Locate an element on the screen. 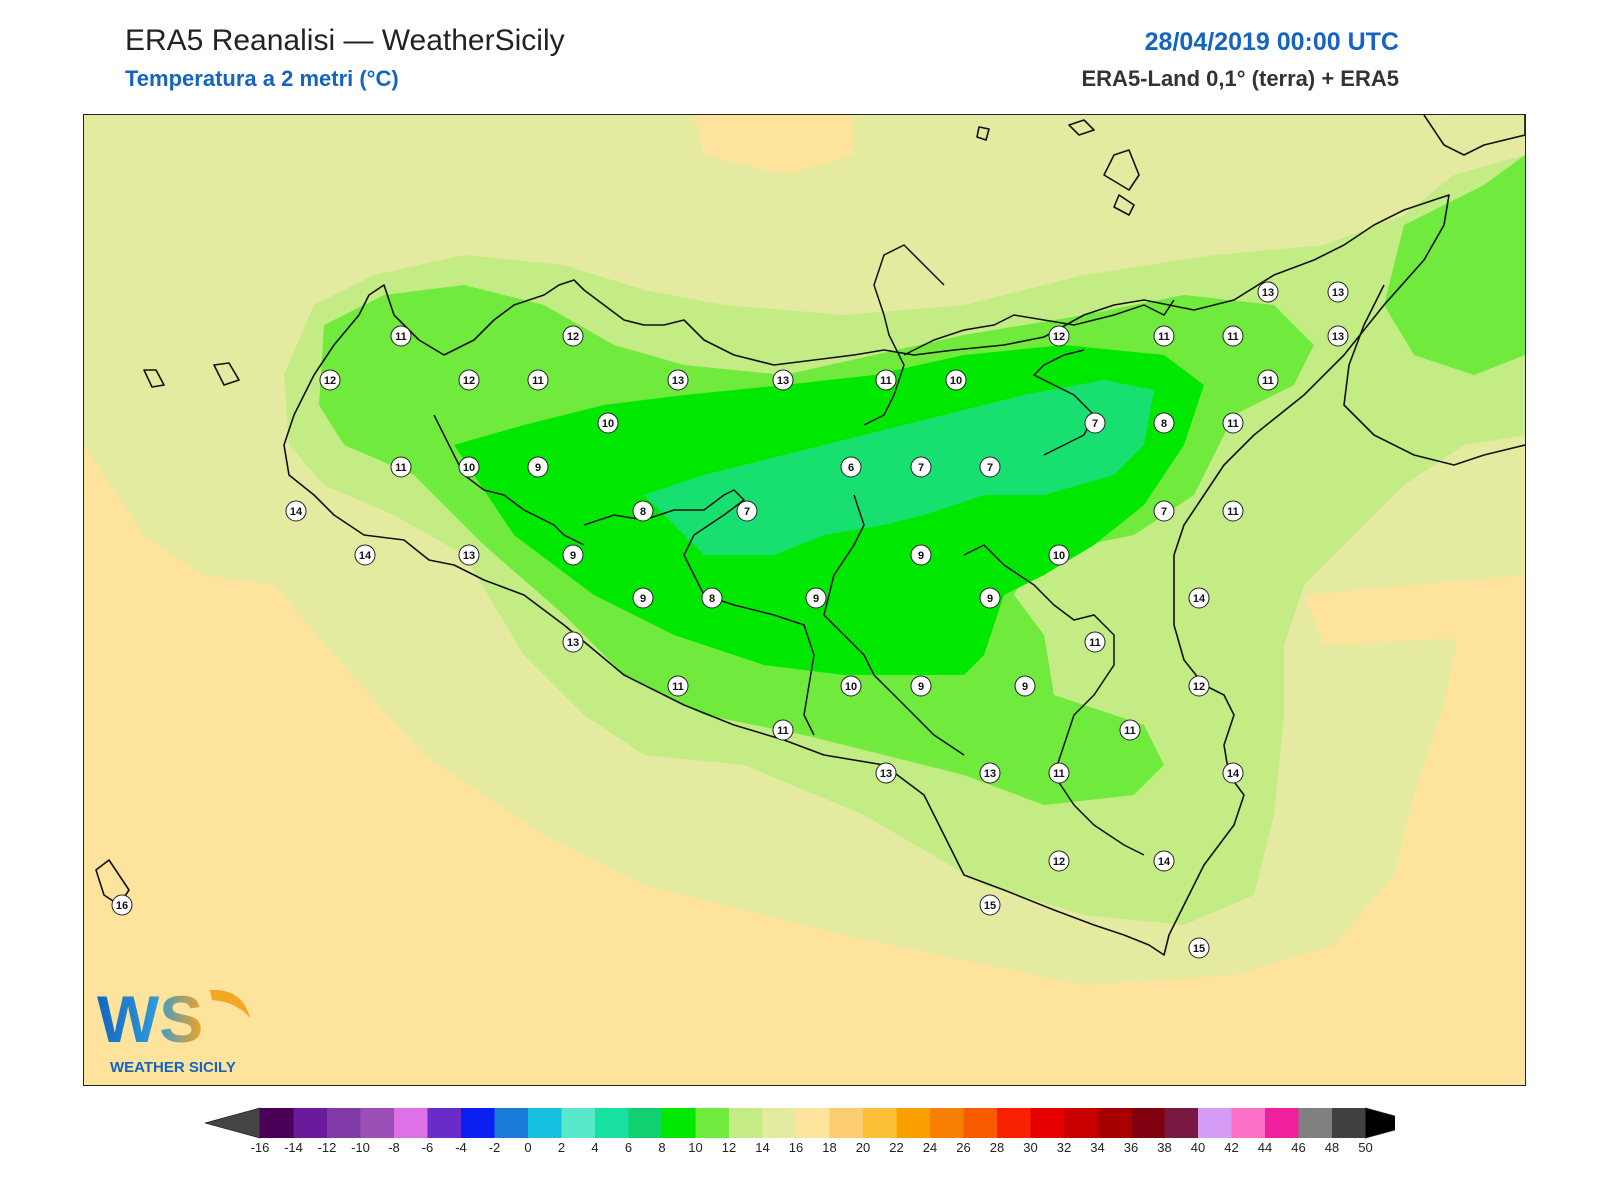 The height and width of the screenshot is (1200, 1600). colorbar-tick-label: -16 is located at coordinates (260, 1147).